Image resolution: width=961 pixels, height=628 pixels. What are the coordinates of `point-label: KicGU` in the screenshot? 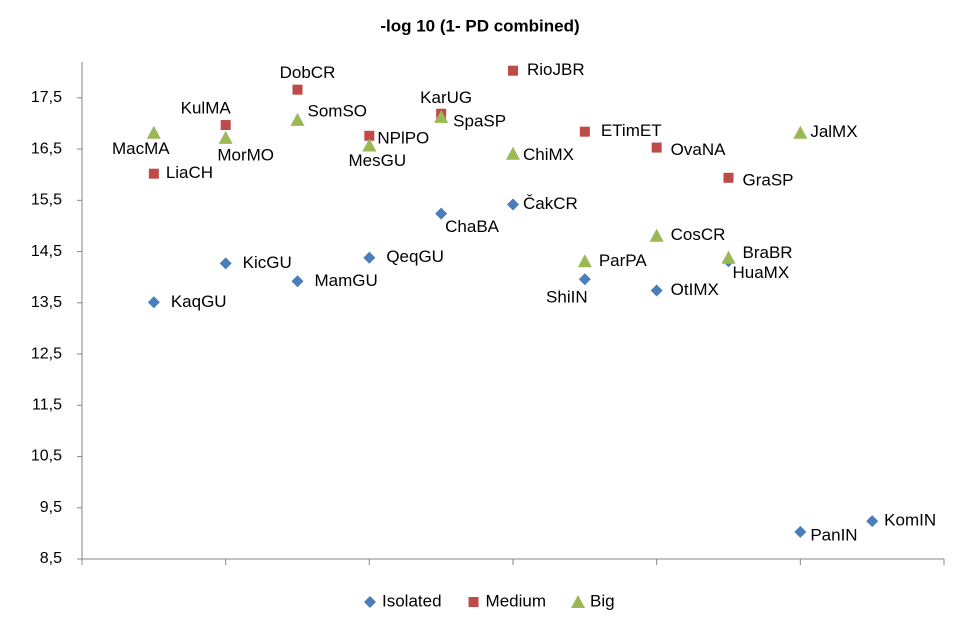 It's located at (267, 262).